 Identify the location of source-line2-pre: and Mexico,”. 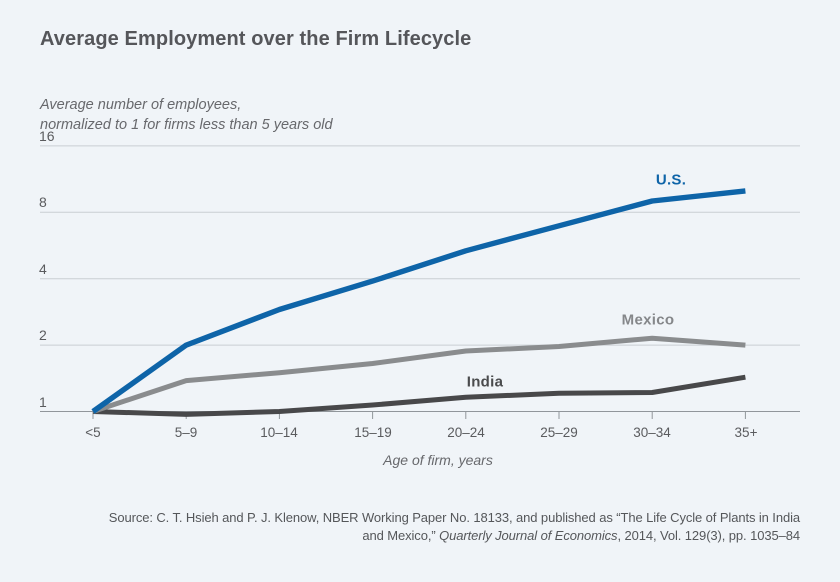
(401, 535).